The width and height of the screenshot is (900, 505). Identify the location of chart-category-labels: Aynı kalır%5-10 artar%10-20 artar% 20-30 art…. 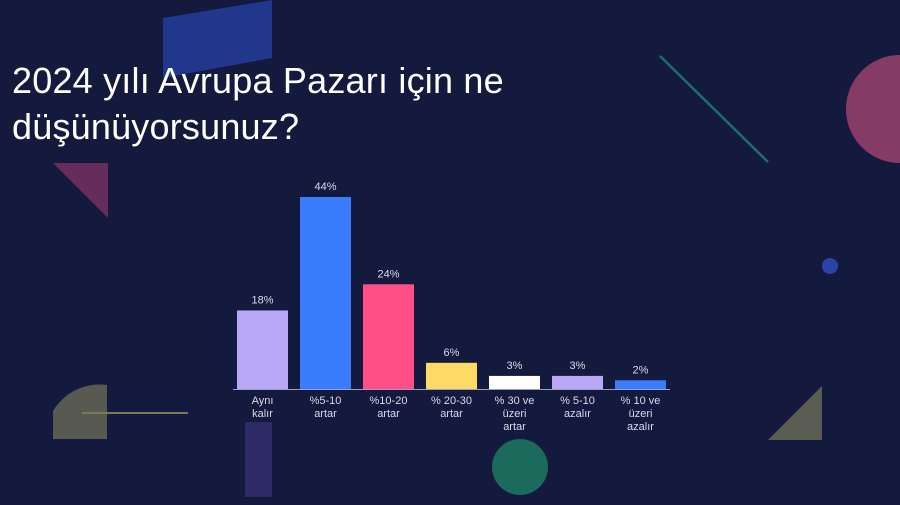
(456, 414).